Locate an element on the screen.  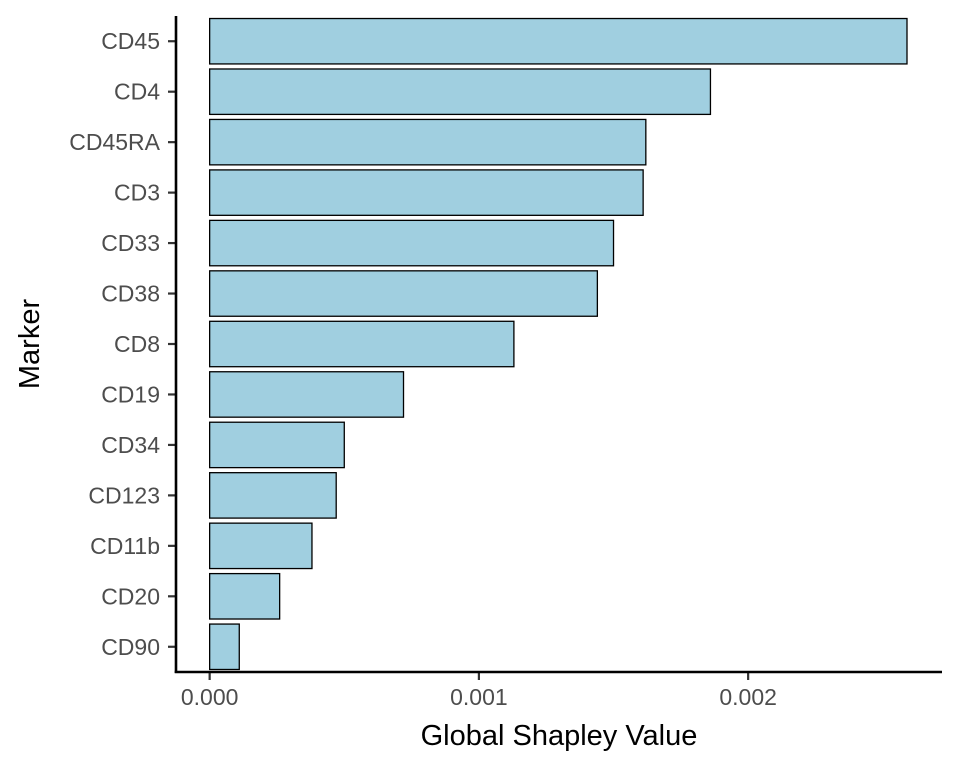
y-tick-label-cd19: CD19 is located at coordinates (130, 394).